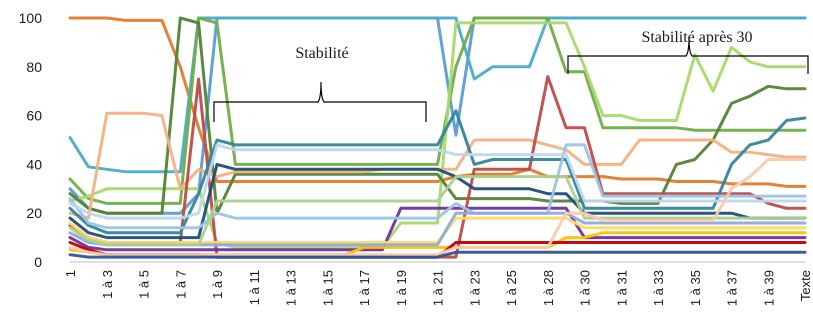  What do you see at coordinates (31, 140) in the screenshot?
I see `y-axis: 0 20 40 60 80 100` at bounding box center [31, 140].